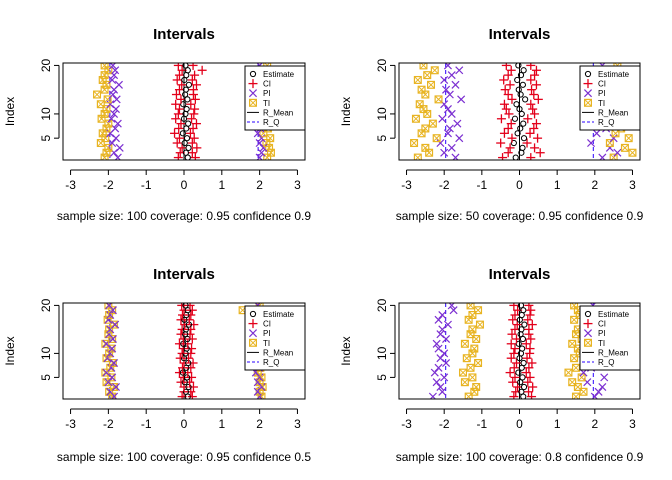 The width and height of the screenshot is (672, 480). I want to click on y-tick-label: 5, so click(382, 138).